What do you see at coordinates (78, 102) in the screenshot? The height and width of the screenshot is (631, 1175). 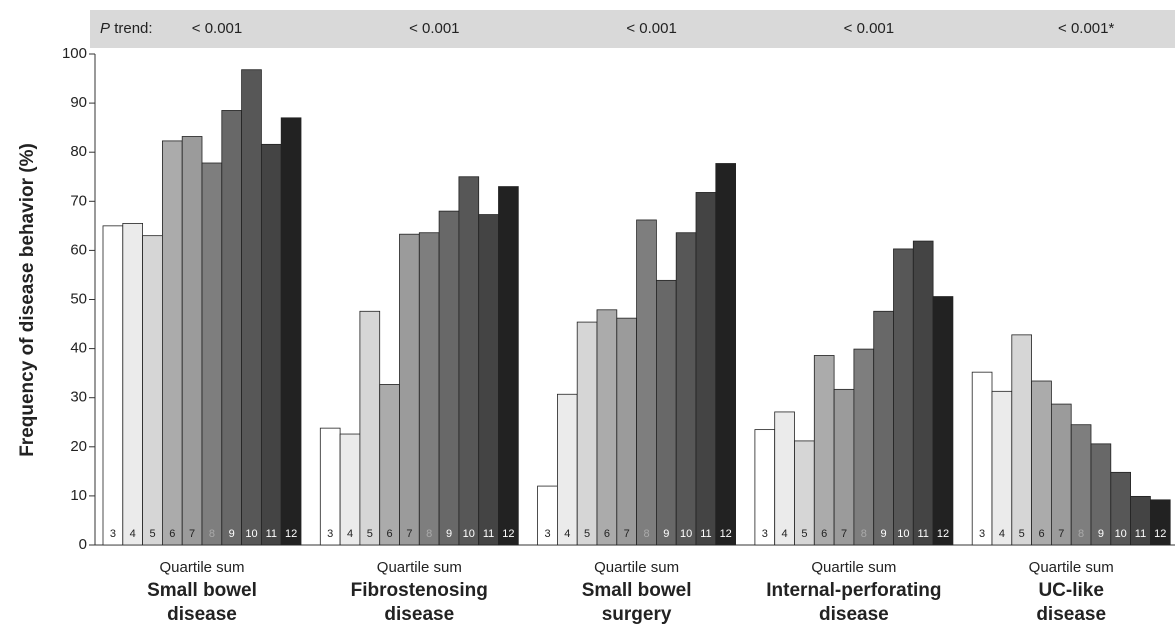 I see `y-tick-label: 90` at bounding box center [78, 102].